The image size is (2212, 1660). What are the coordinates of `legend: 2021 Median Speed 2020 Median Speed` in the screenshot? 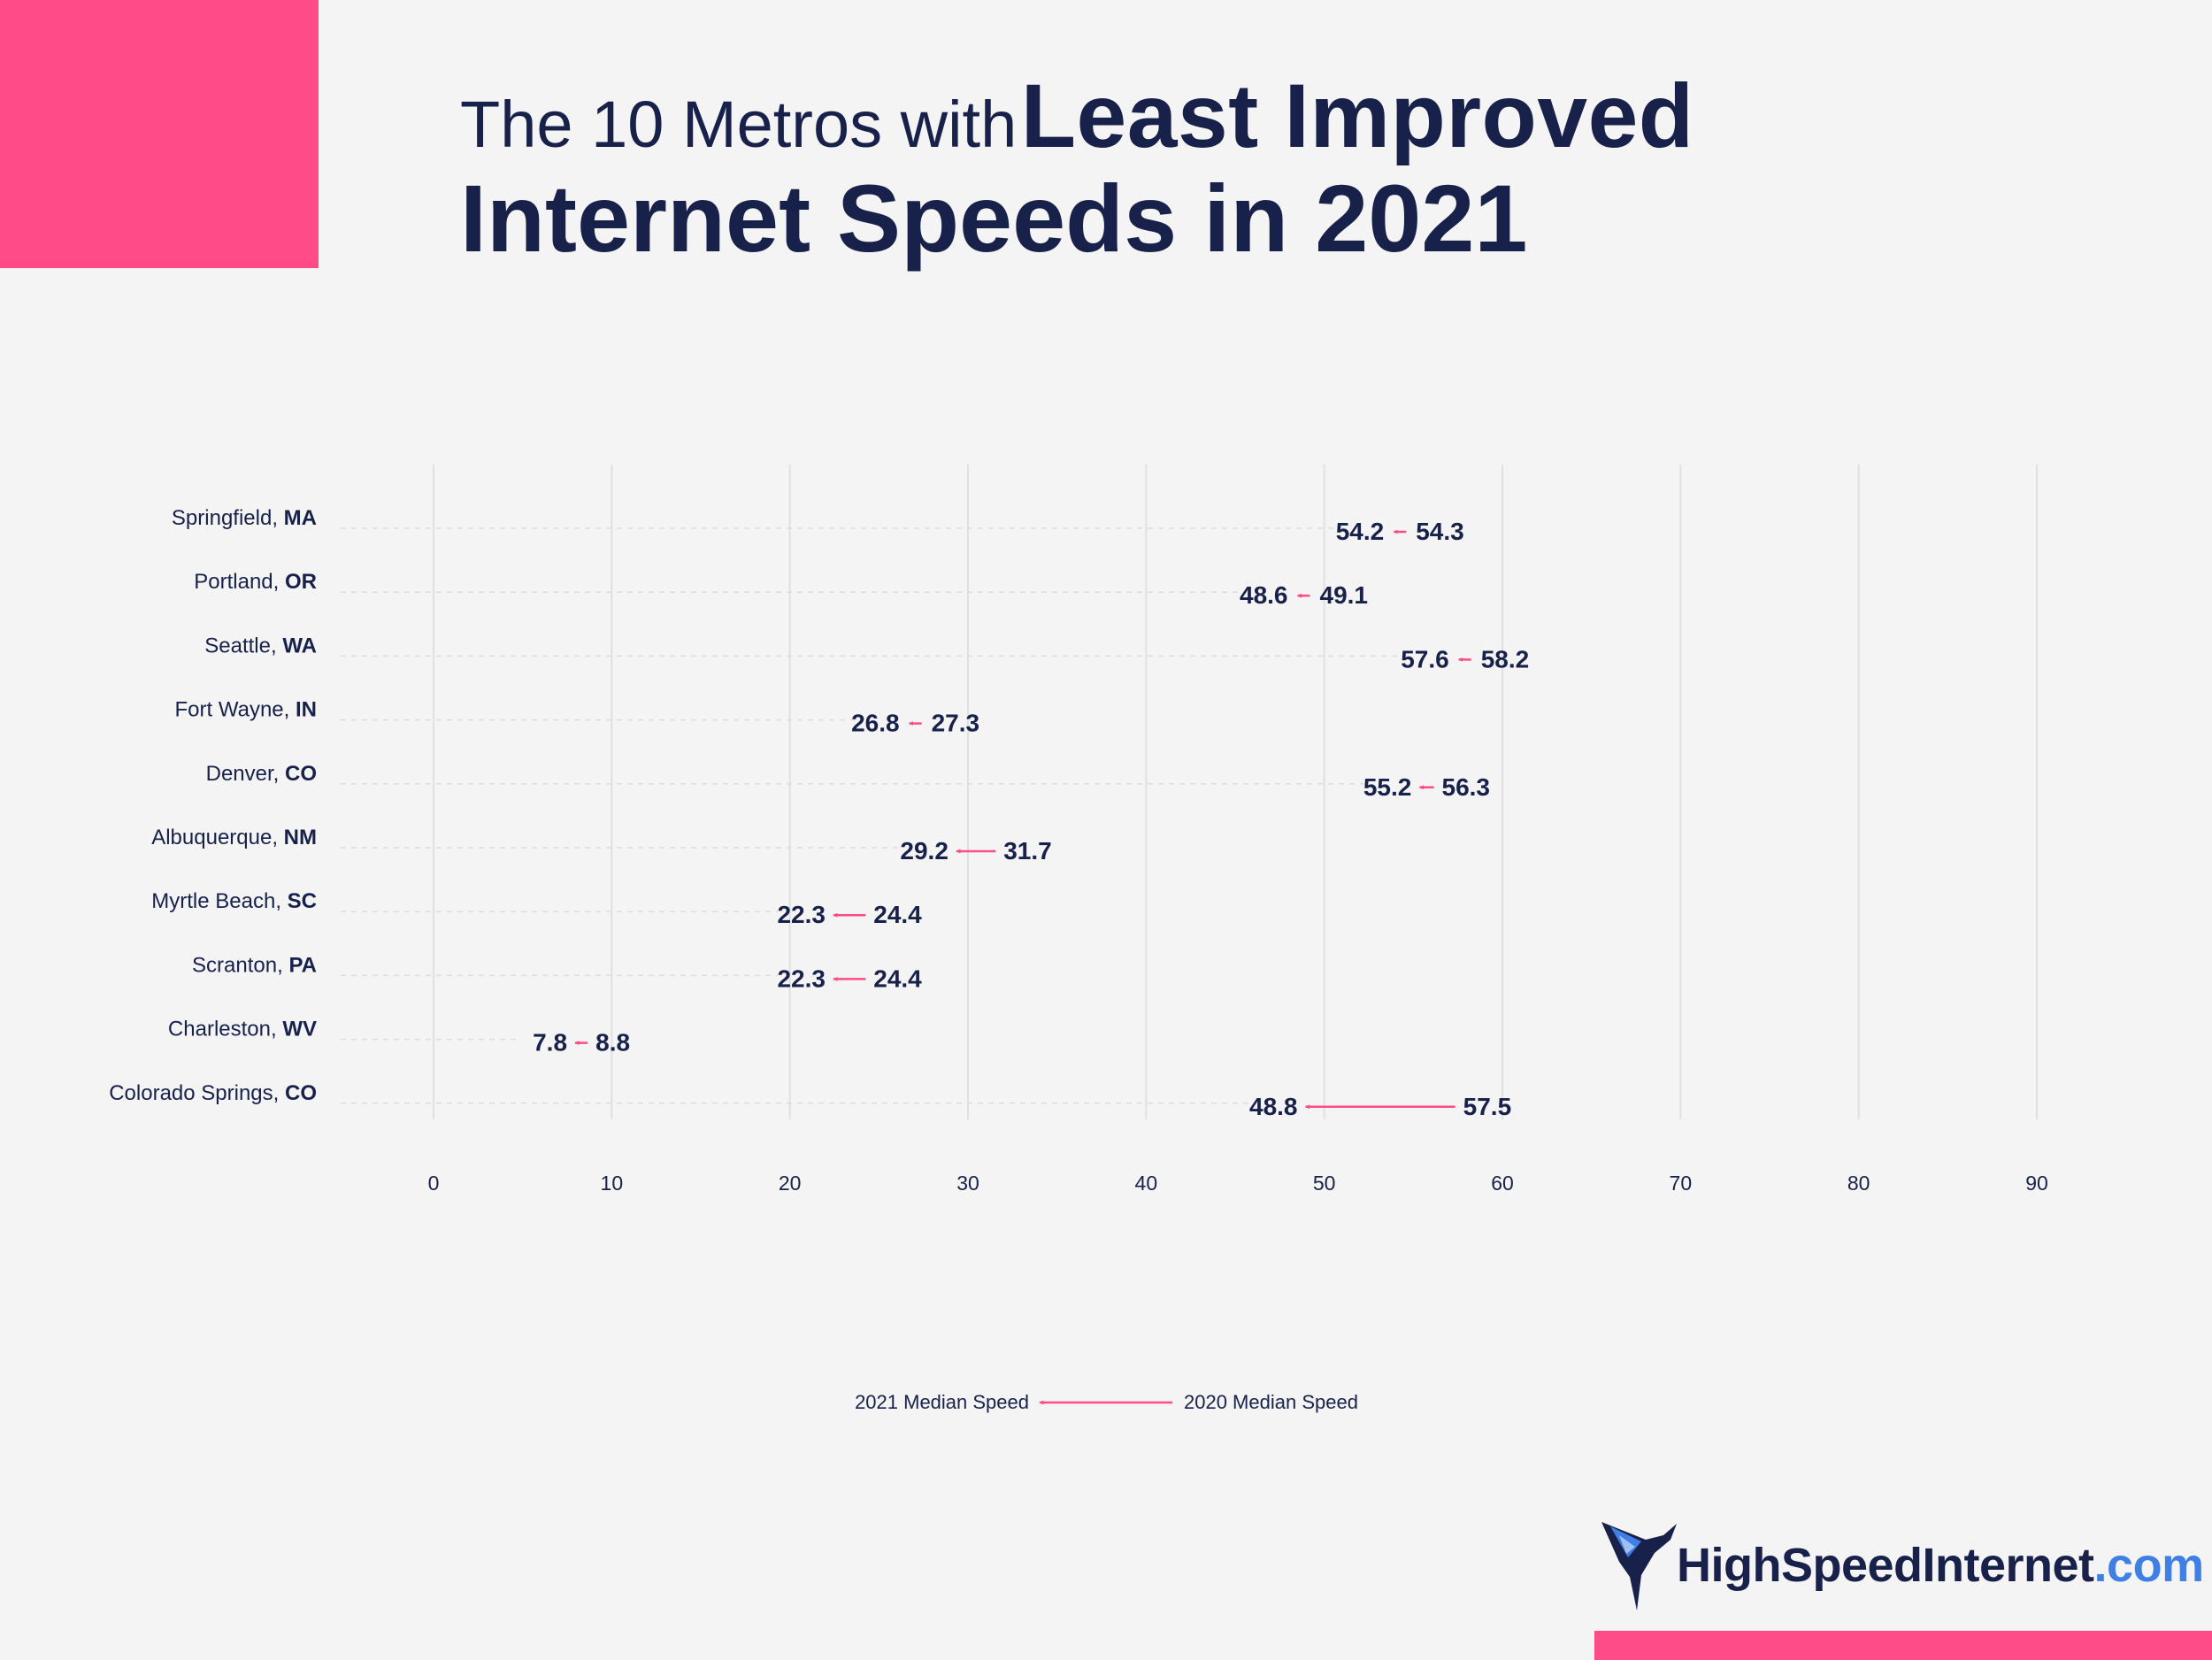 It's located at (1107, 1402).